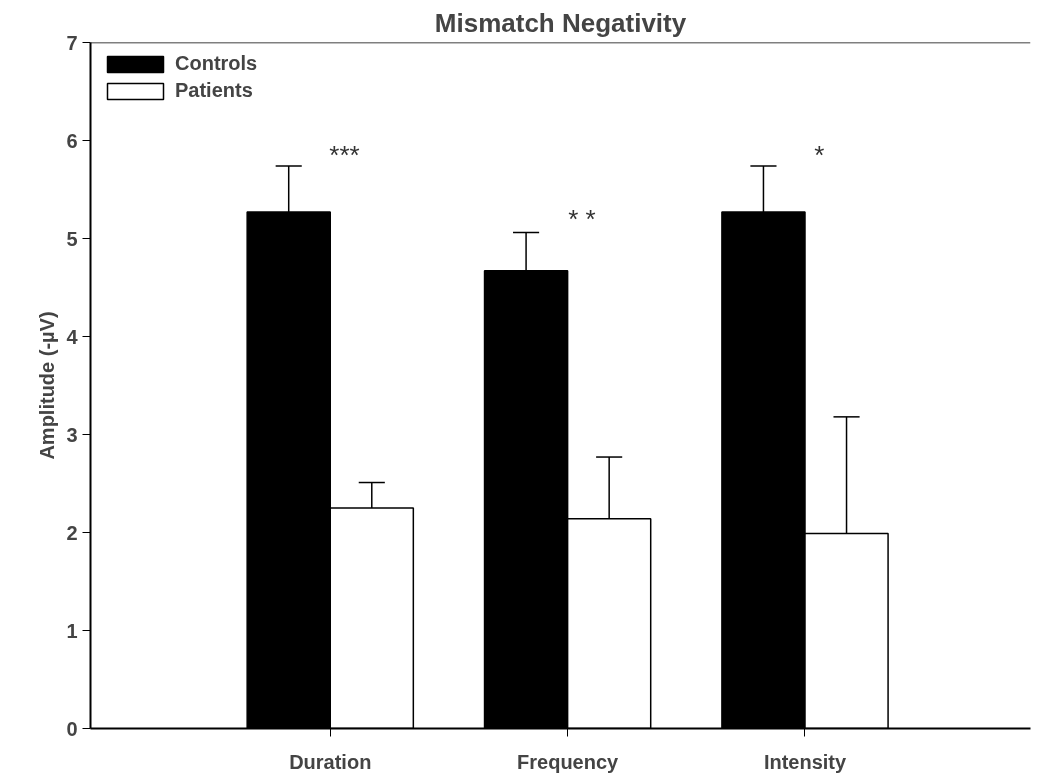 This screenshot has width=1049, height=781. Describe the element at coordinates (72, 336) in the screenshot. I see `y-tick-label: 4` at that location.